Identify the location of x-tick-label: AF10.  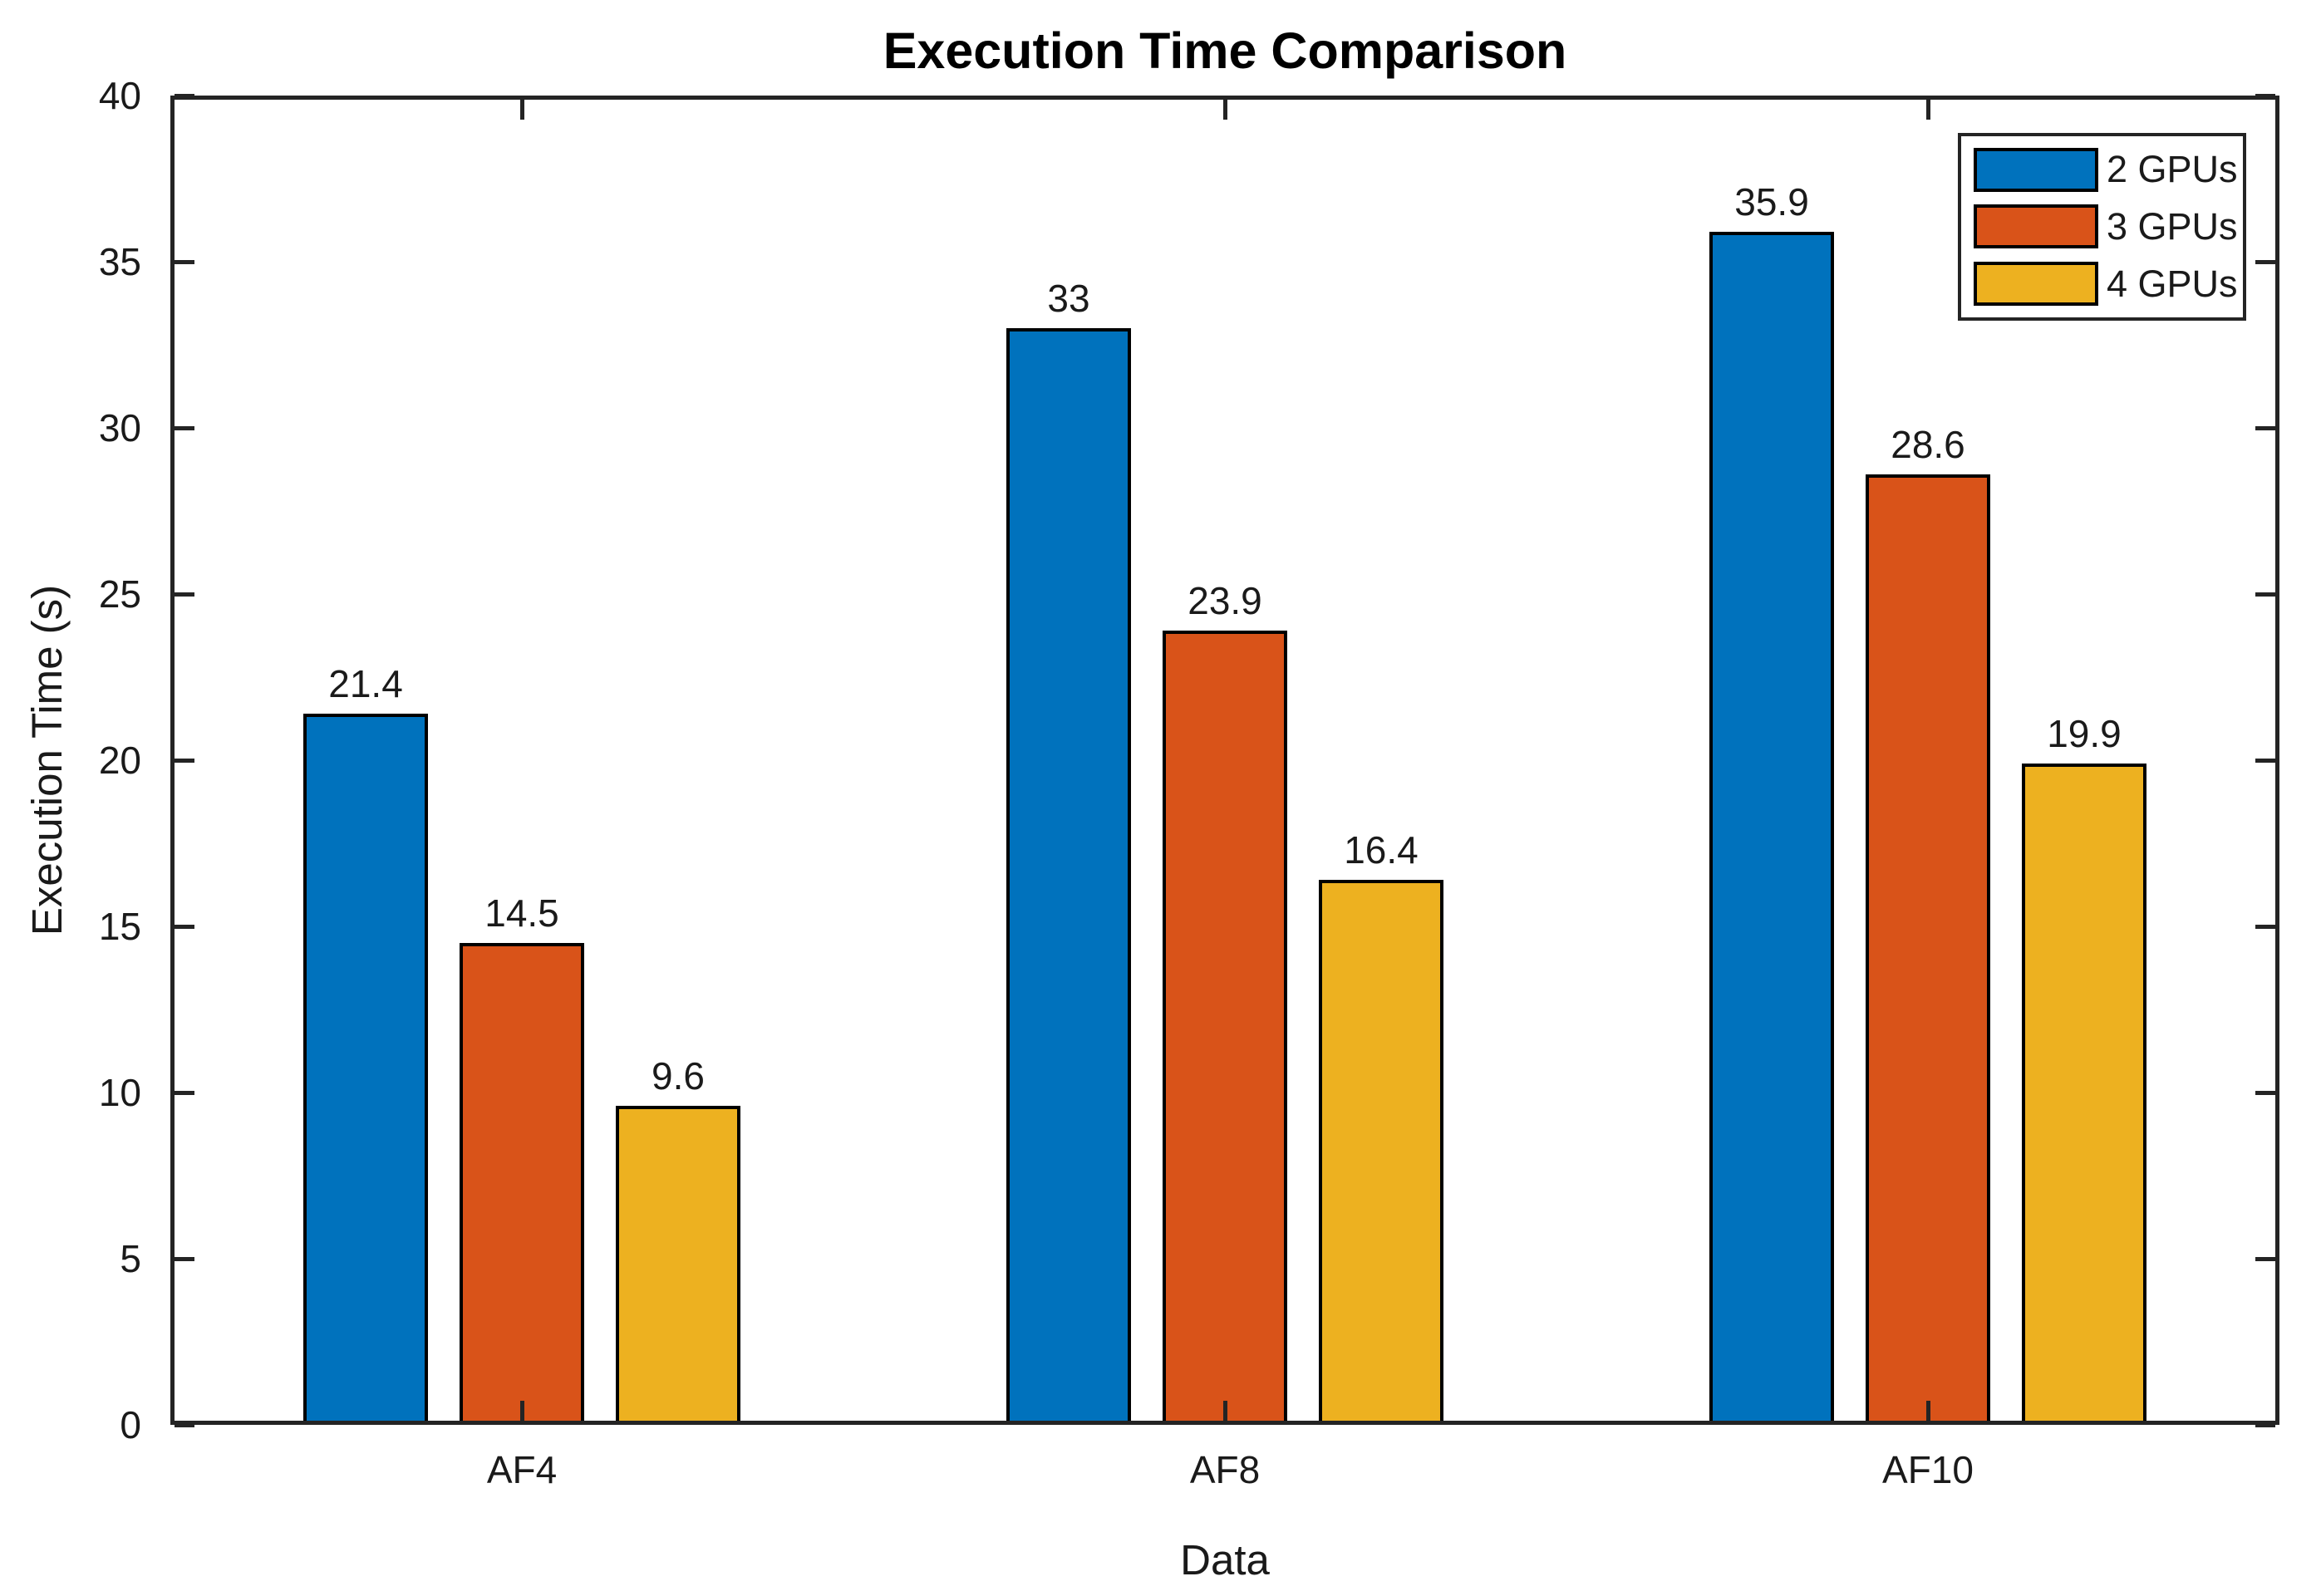
(1928, 1469).